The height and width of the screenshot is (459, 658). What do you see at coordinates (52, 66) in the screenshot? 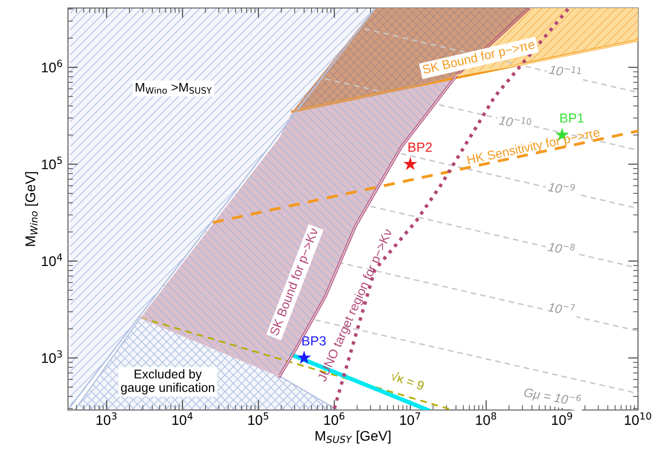
I see `y-tick-label: 10$^{6}$` at bounding box center [52, 66].